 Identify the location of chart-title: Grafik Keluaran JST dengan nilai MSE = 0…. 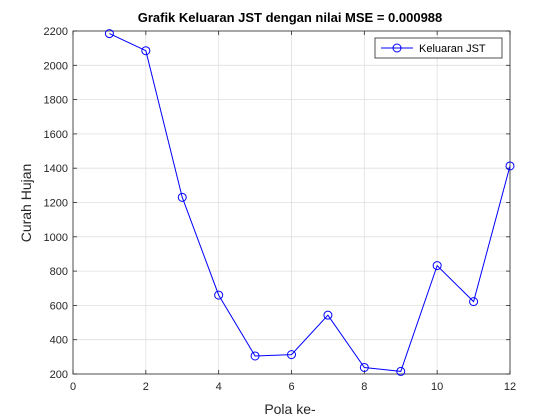
(290, 17).